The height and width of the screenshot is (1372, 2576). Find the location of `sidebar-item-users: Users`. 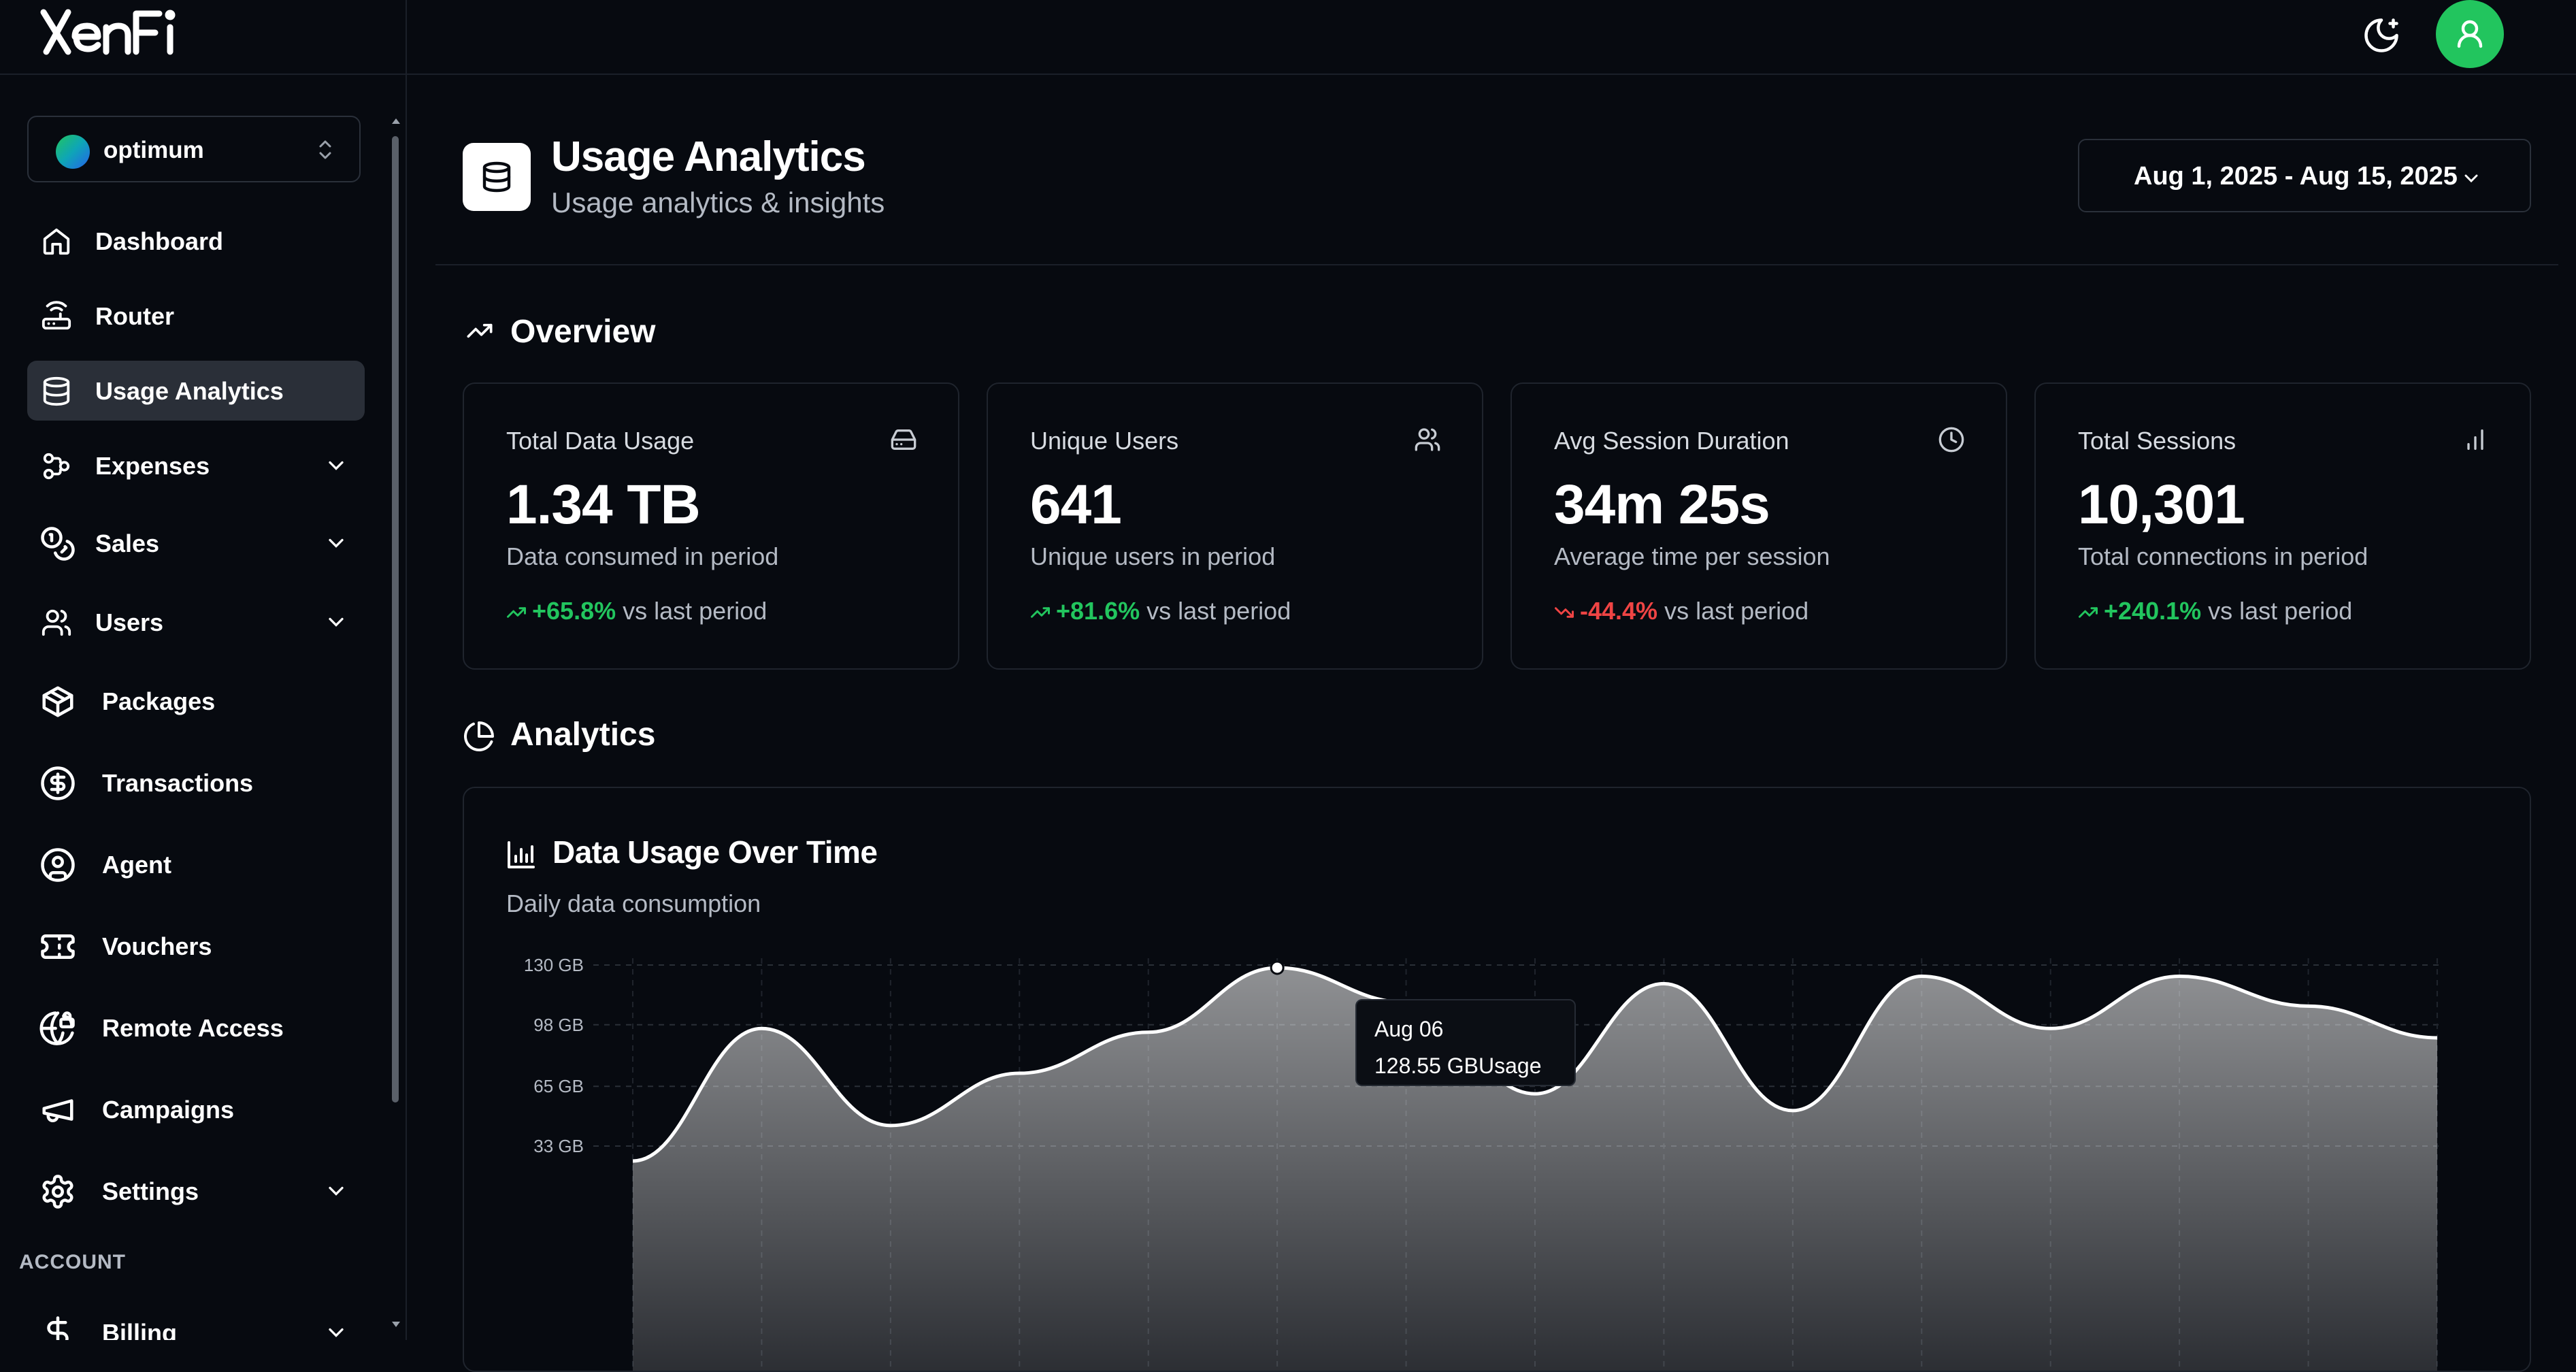

sidebar-item-users: Users is located at coordinates (196, 622).